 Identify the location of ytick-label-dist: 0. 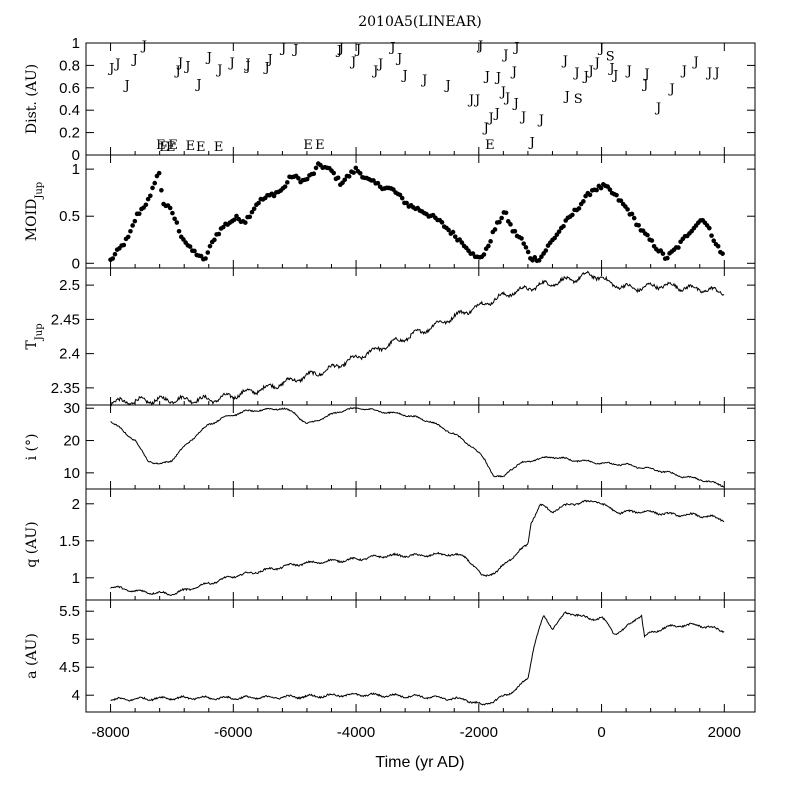
(76, 155).